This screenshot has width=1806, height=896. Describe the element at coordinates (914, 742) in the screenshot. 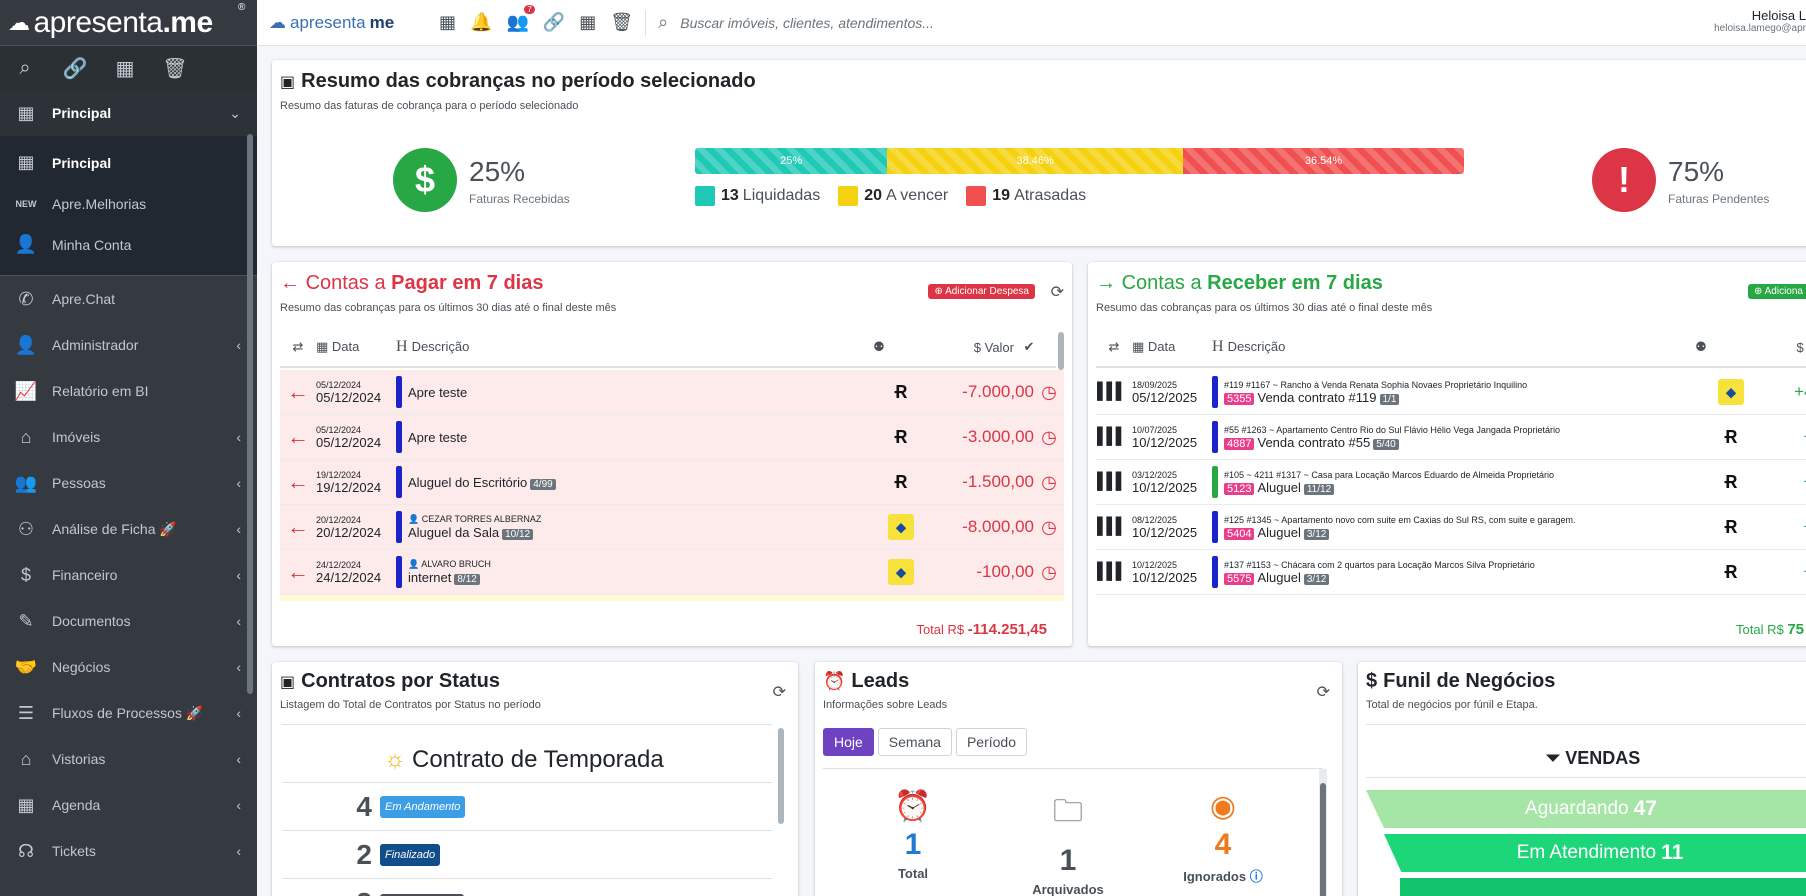

I see `tab-semana: Semana` at that location.